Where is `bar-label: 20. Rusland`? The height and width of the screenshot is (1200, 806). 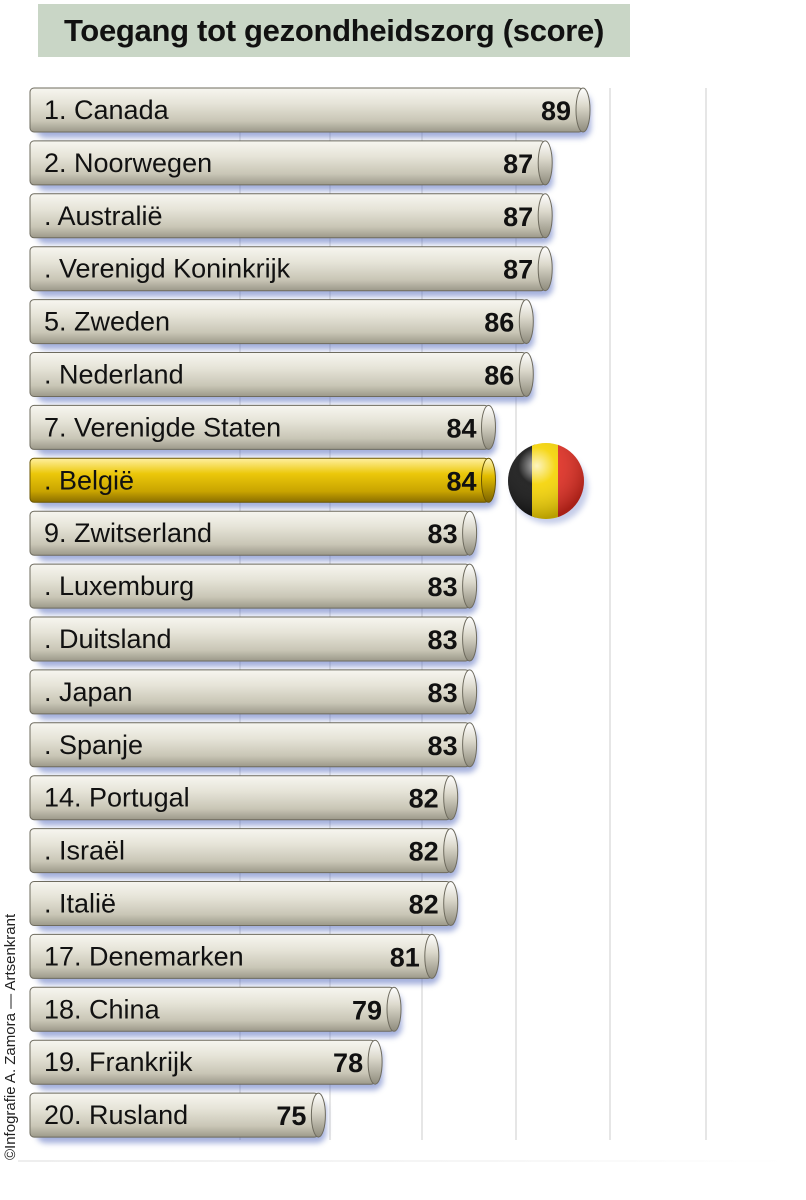 bar-label: 20. Rusland is located at coordinates (116, 1115).